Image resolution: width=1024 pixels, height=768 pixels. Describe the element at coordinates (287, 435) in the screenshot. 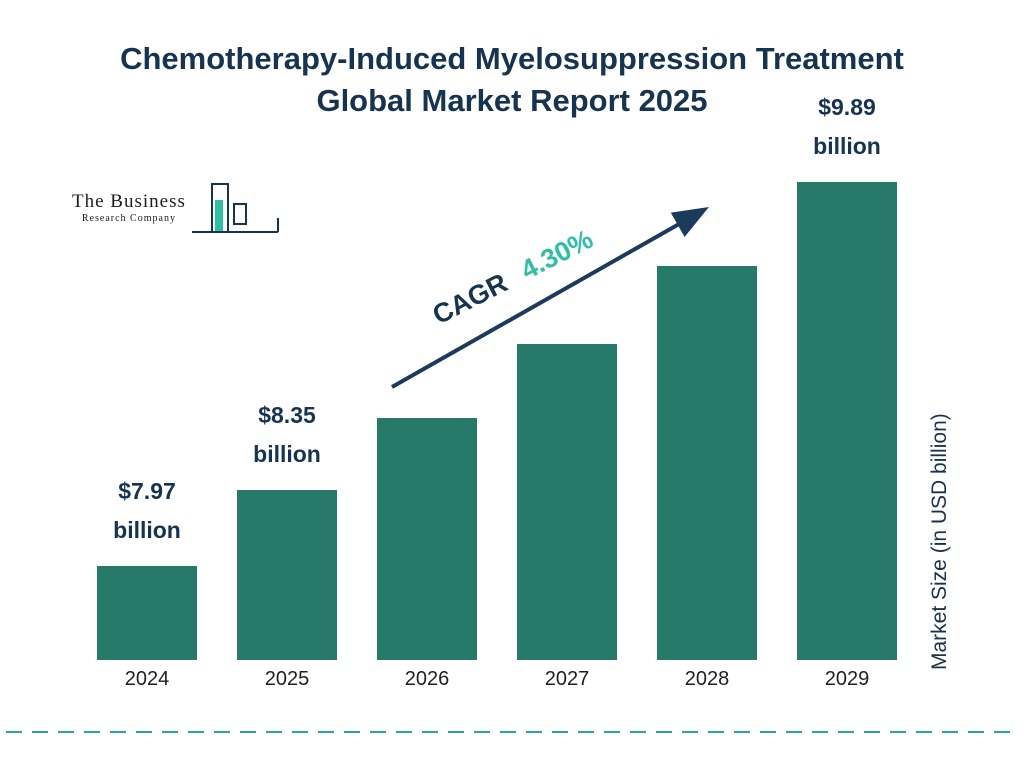

I see `bar-value-label-2025: $8.35 billion` at that location.